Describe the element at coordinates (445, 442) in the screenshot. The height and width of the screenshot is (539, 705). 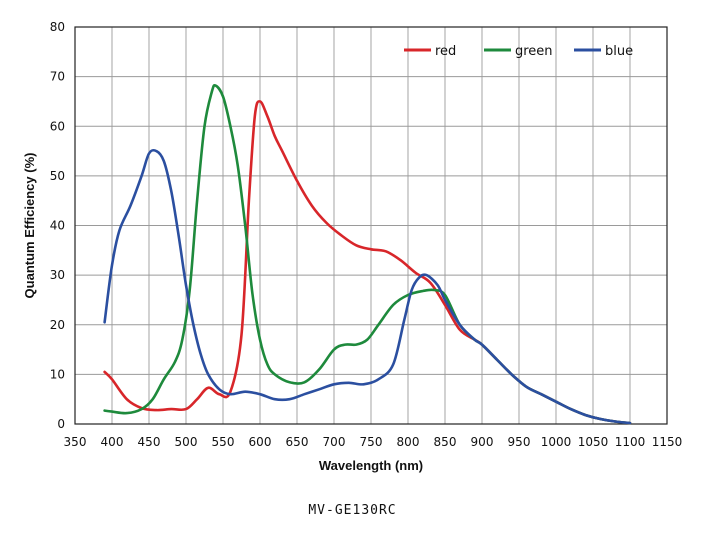
I see `x-tick-label: 850` at that location.